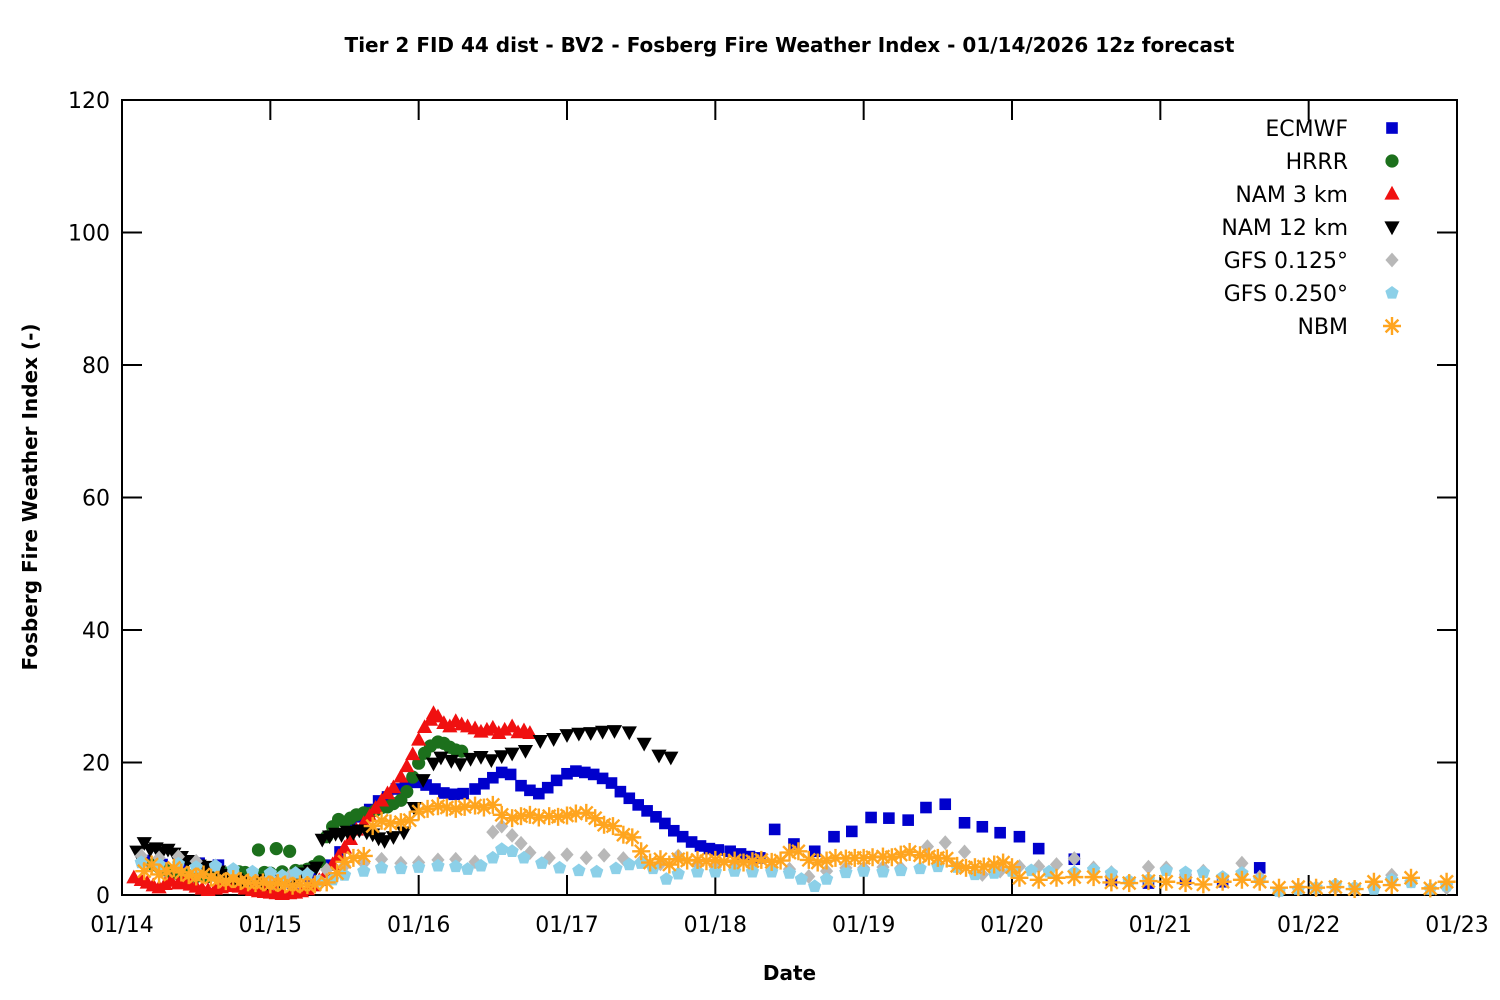 Image resolution: width=1500 pixels, height=1000 pixels. Describe the element at coordinates (1291, 195) in the screenshot. I see `legend-label-nam-3km: NAM 3 km` at that location.